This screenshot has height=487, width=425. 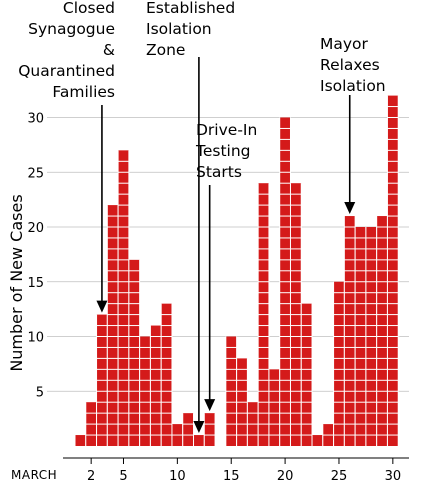 I want to click on x-tick-label: 15, so click(x=231, y=476).